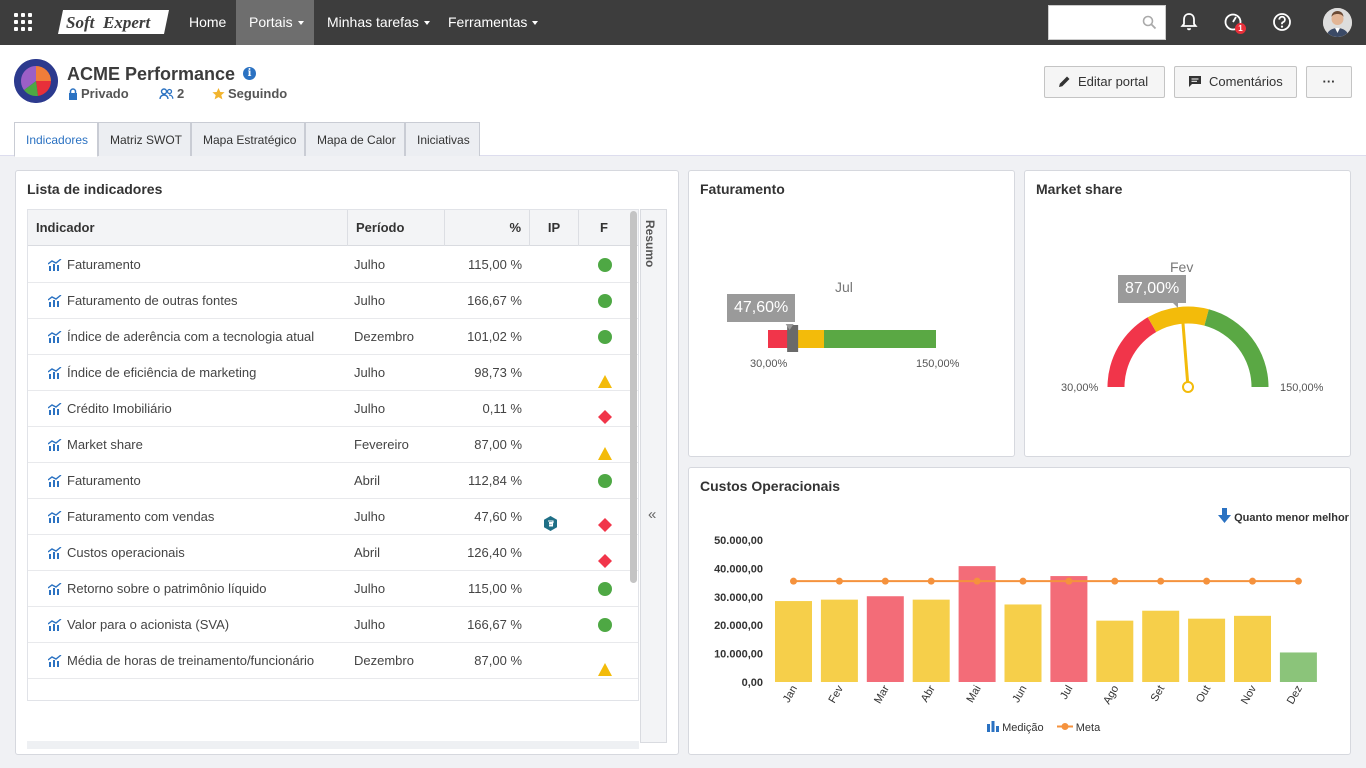  Describe the element at coordinates (1149, 22) in the screenshot. I see `search-icon` at that location.